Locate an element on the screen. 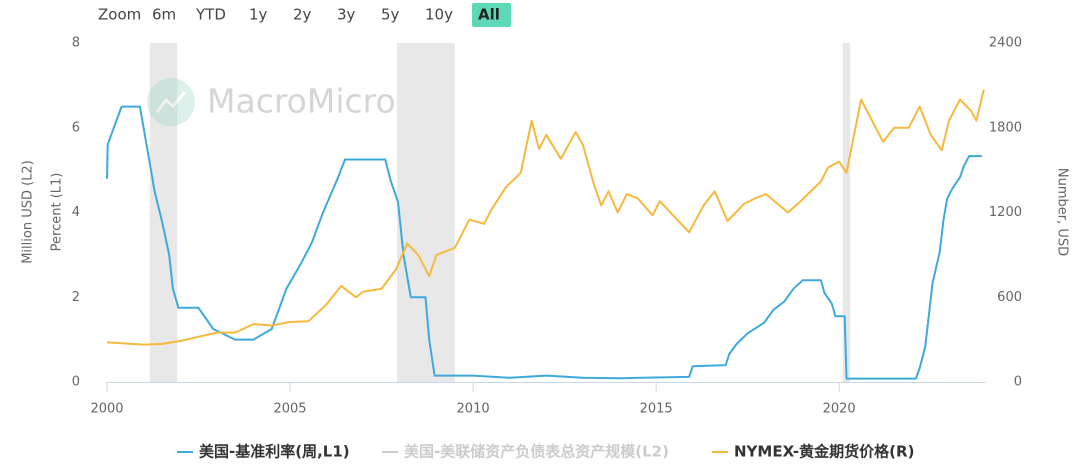 The image size is (1080, 471). y-tick-label: 4 is located at coordinates (76, 212).